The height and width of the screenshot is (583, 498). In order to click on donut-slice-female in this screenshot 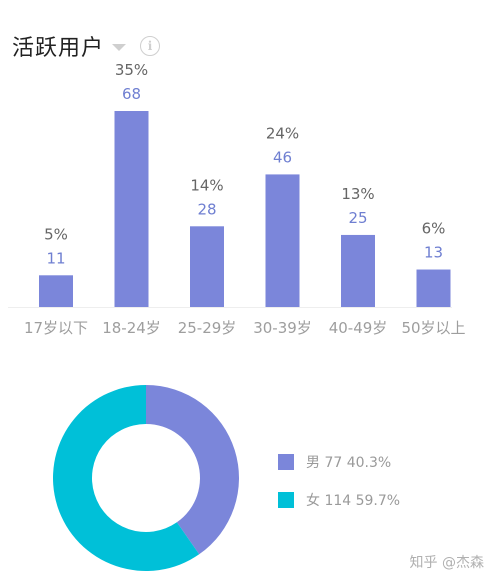, I will do `click(126, 478)`.